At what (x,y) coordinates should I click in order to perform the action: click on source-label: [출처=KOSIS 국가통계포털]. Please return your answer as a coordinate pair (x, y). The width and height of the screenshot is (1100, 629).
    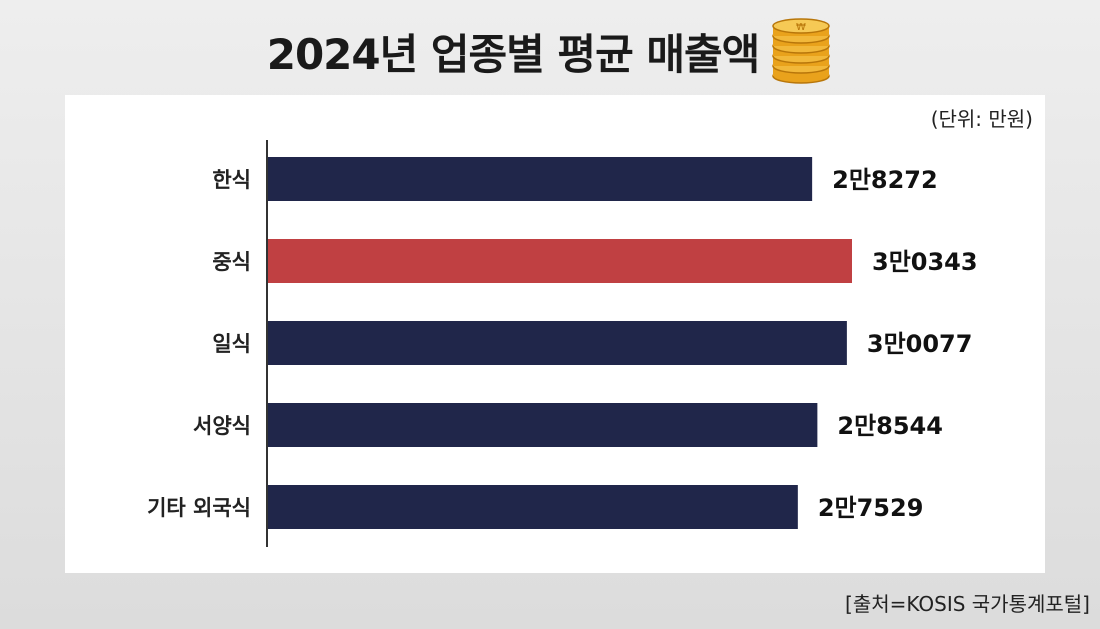
    Looking at the image, I should click on (967, 604).